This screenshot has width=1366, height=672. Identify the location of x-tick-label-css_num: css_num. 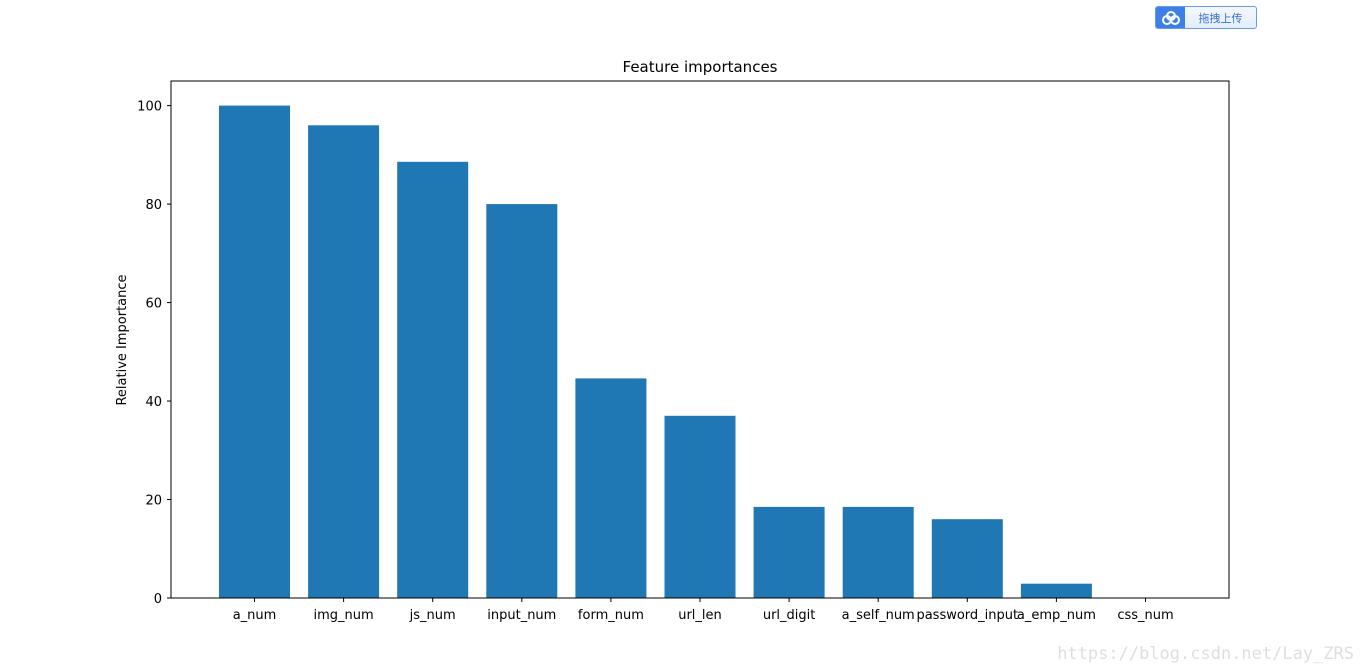
(1145, 615).